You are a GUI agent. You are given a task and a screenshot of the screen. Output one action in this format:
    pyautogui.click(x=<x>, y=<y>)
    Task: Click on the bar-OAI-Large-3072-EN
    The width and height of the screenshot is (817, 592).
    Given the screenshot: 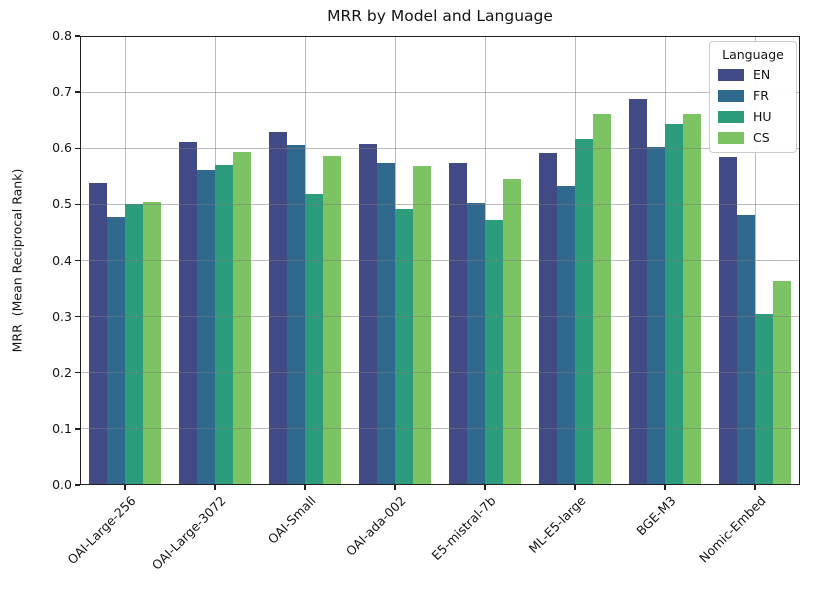 What is the action you would take?
    pyautogui.click(x=188, y=313)
    